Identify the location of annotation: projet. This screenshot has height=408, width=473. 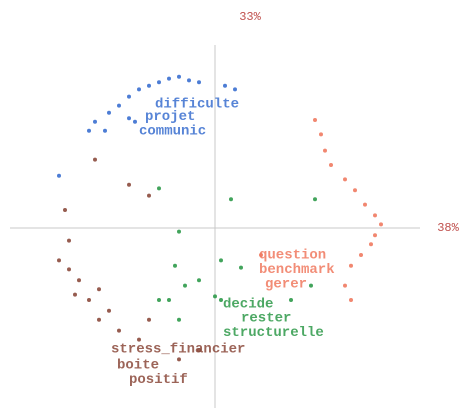
(170, 117).